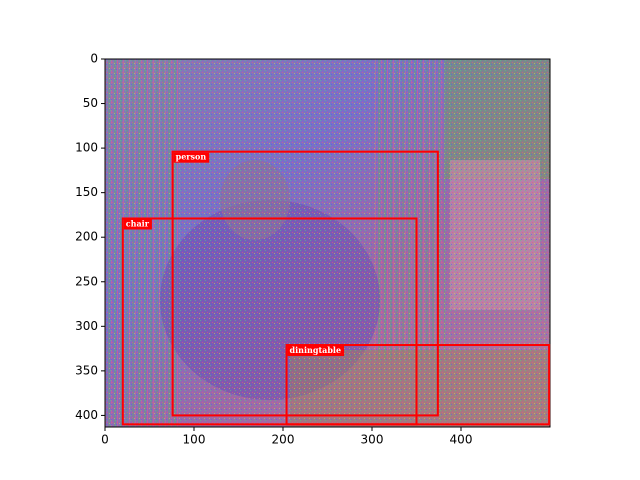 This screenshot has width=640, height=480. Describe the element at coordinates (105, 440) in the screenshot. I see `x-tick-label: 0` at that location.